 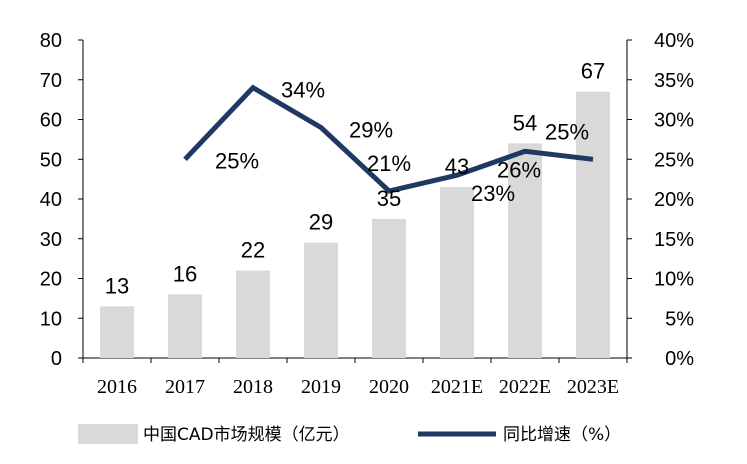 What do you see at coordinates (51, 121) in the screenshot?
I see `y-left-tick-label: 60` at bounding box center [51, 121].